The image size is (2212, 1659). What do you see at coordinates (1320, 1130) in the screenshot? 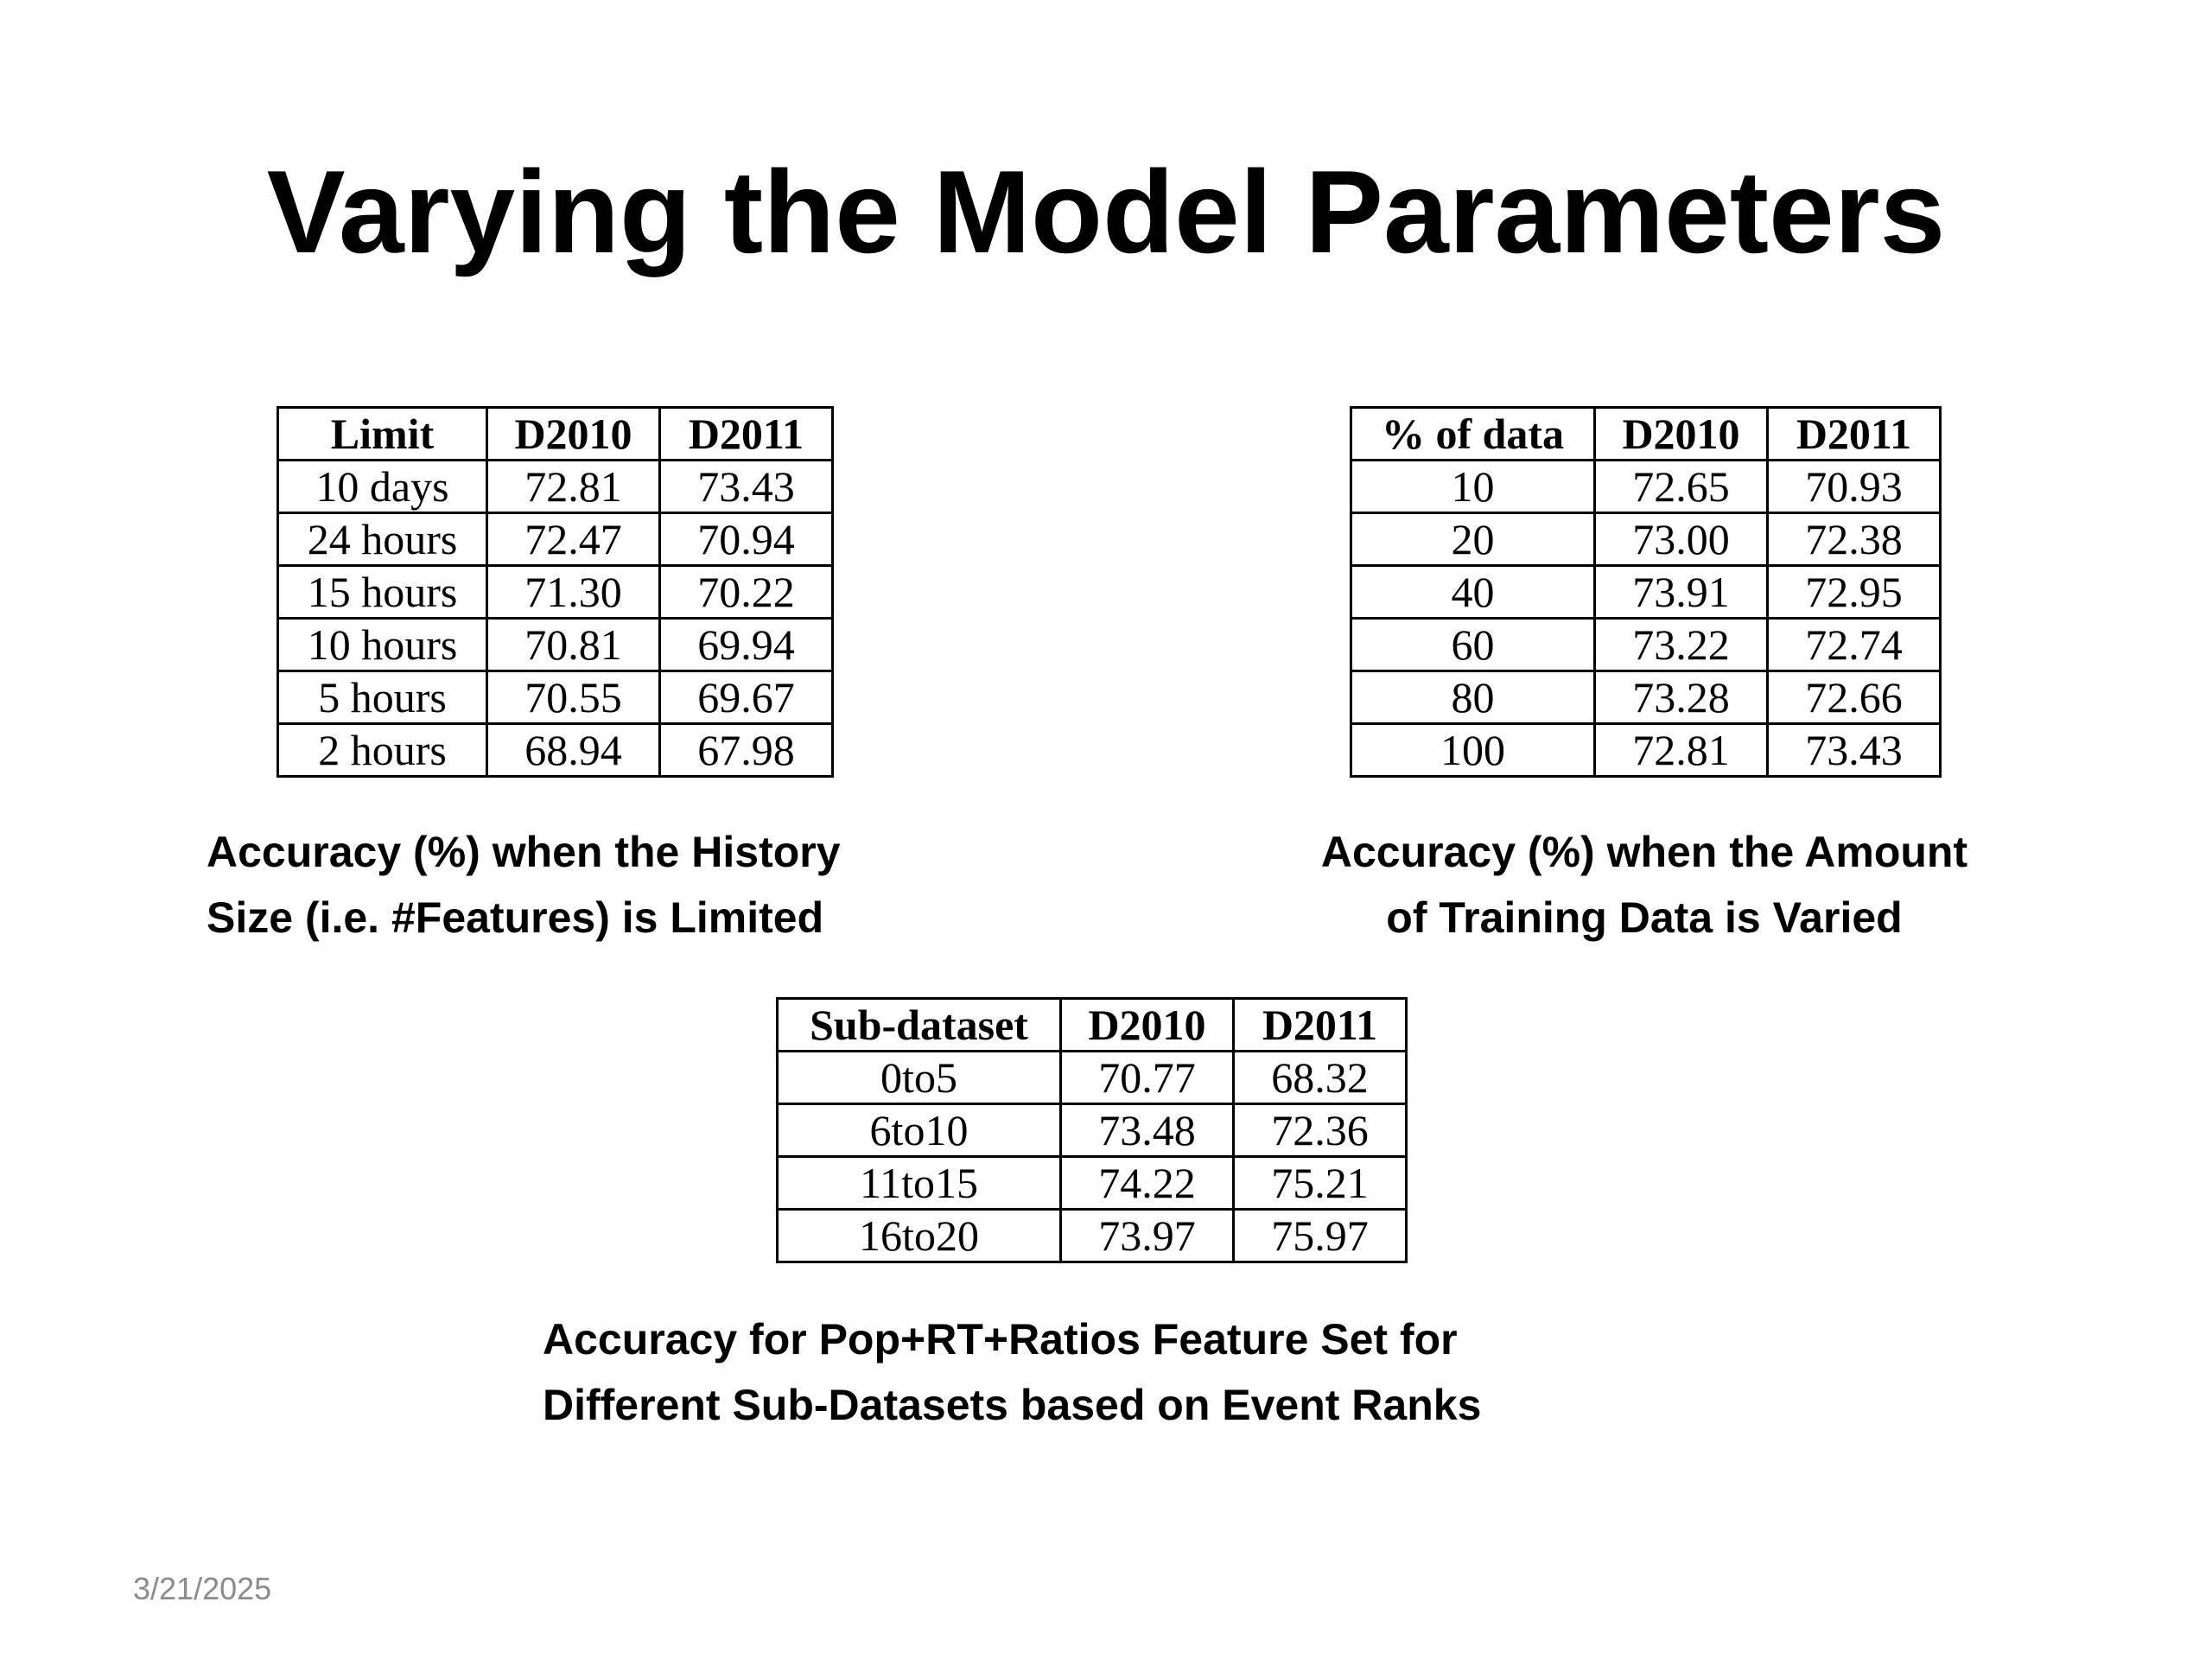
I see `table-cell: 72.36` at bounding box center [1320, 1130].